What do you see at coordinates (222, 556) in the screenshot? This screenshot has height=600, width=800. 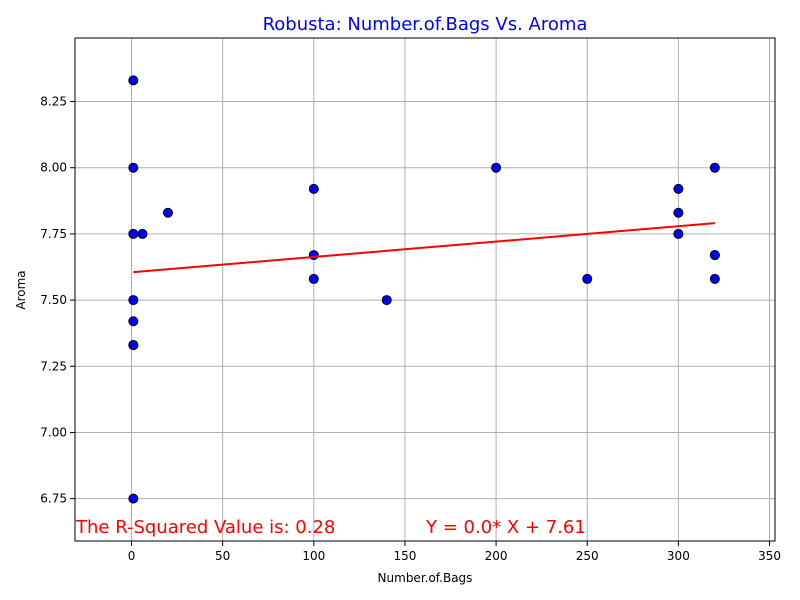 I see `x-tick-label: 50` at bounding box center [222, 556].